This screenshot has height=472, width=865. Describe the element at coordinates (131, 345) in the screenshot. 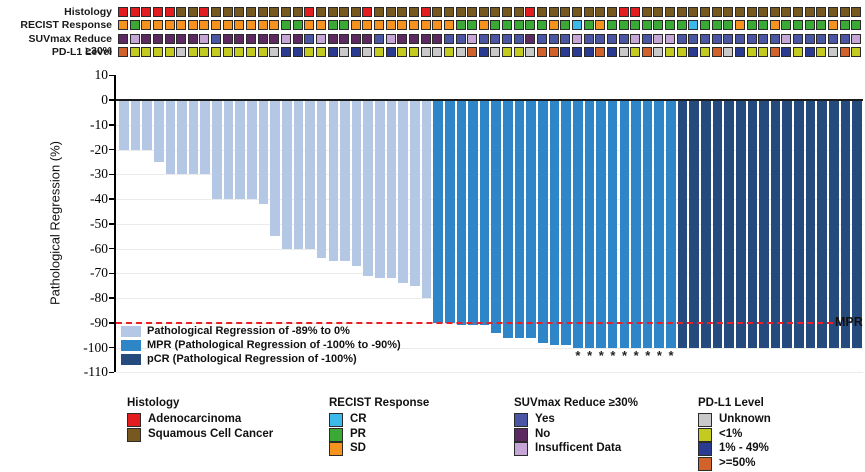

I see `plot-legend-swatch` at that location.